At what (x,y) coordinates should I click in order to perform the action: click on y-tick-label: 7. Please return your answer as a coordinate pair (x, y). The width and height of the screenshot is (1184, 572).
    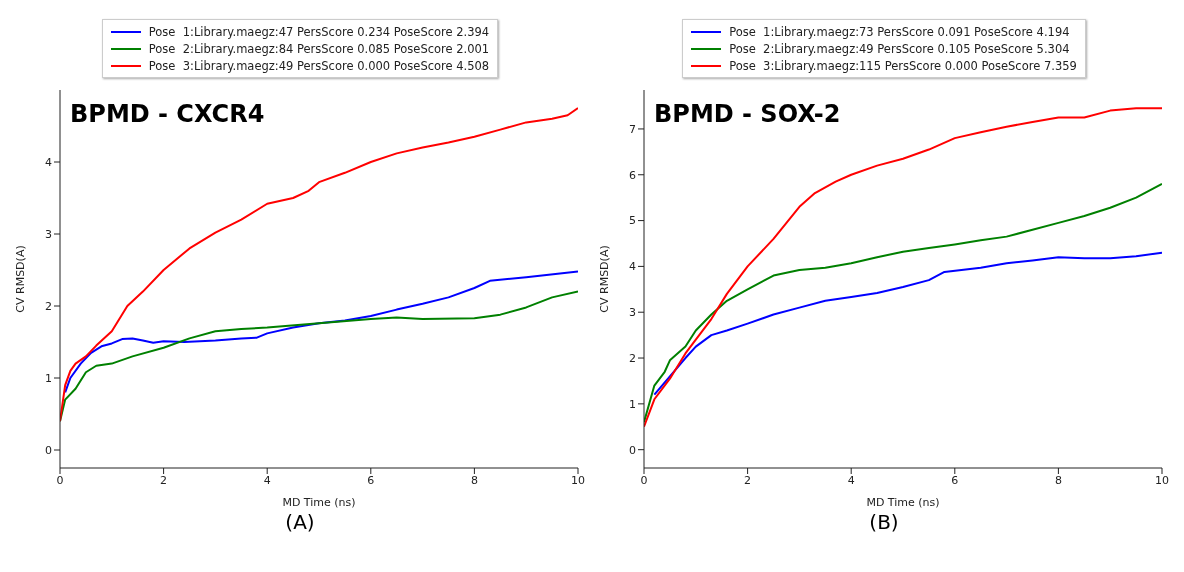
    Looking at the image, I should click on (632, 129).